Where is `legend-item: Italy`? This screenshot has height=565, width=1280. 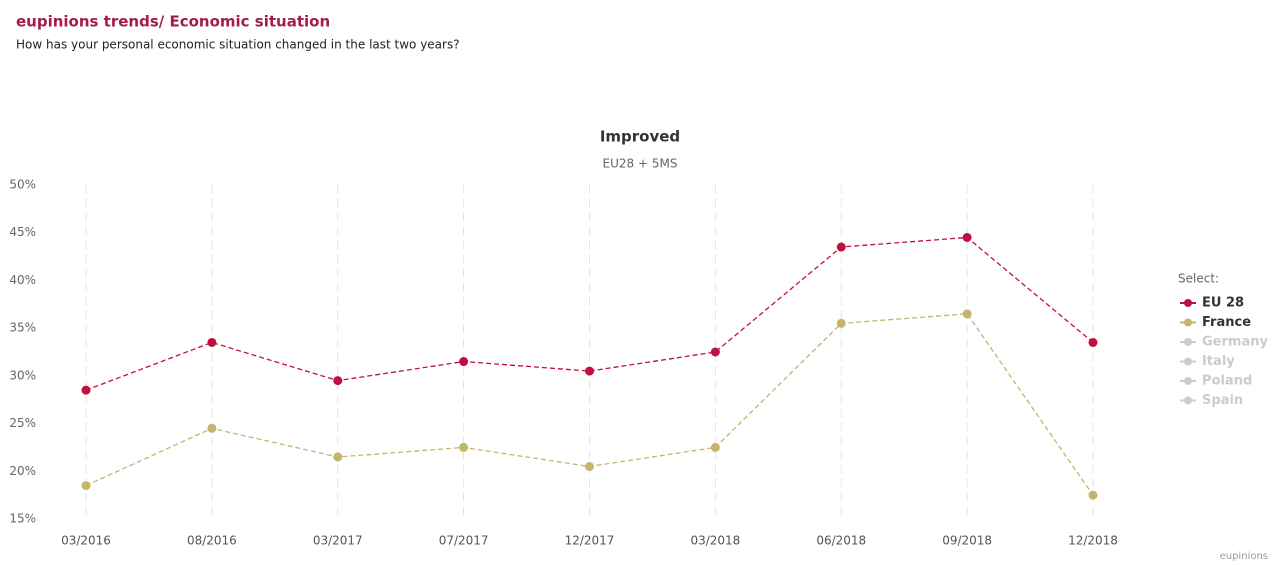 legend-item: Italy is located at coordinates (1218, 361).